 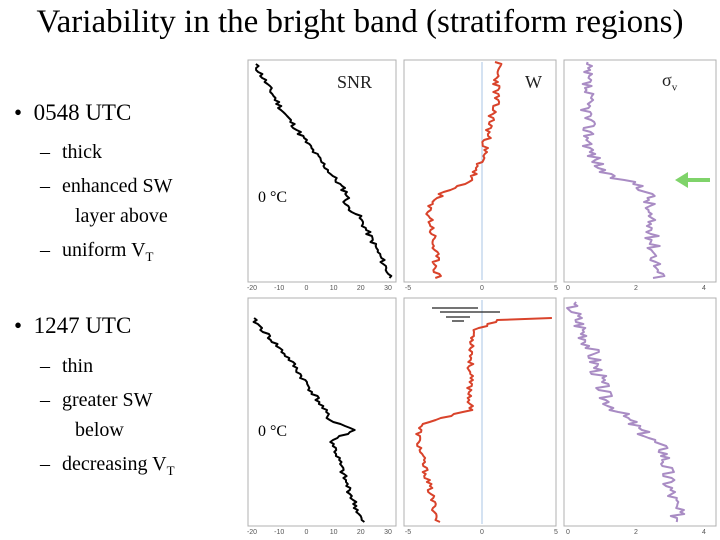 What do you see at coordinates (106, 186) in the screenshot?
I see `sub-item-enhanced-sw: – enhanced SW` at bounding box center [106, 186].